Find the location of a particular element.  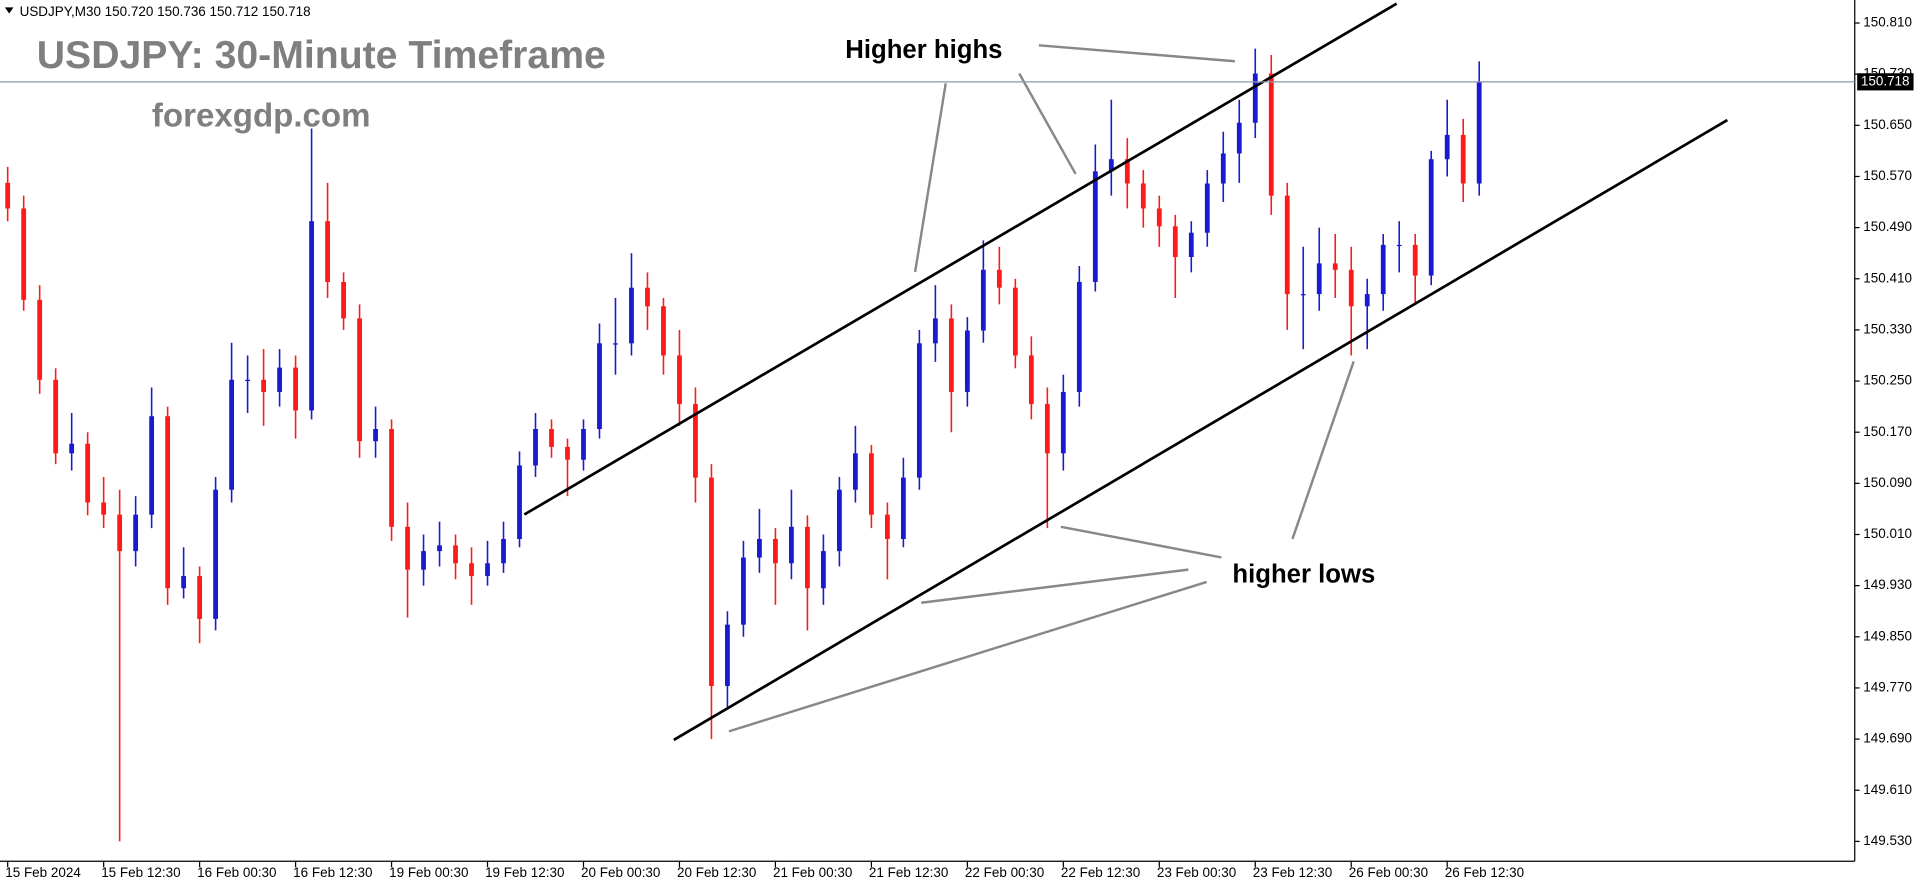

y-tick-label: 150.490 is located at coordinates (1887, 226).